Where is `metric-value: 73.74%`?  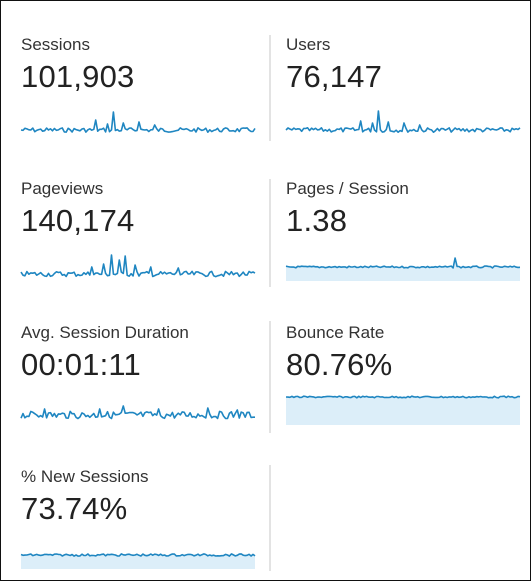 metric-value: 73.74% is located at coordinates (74, 508).